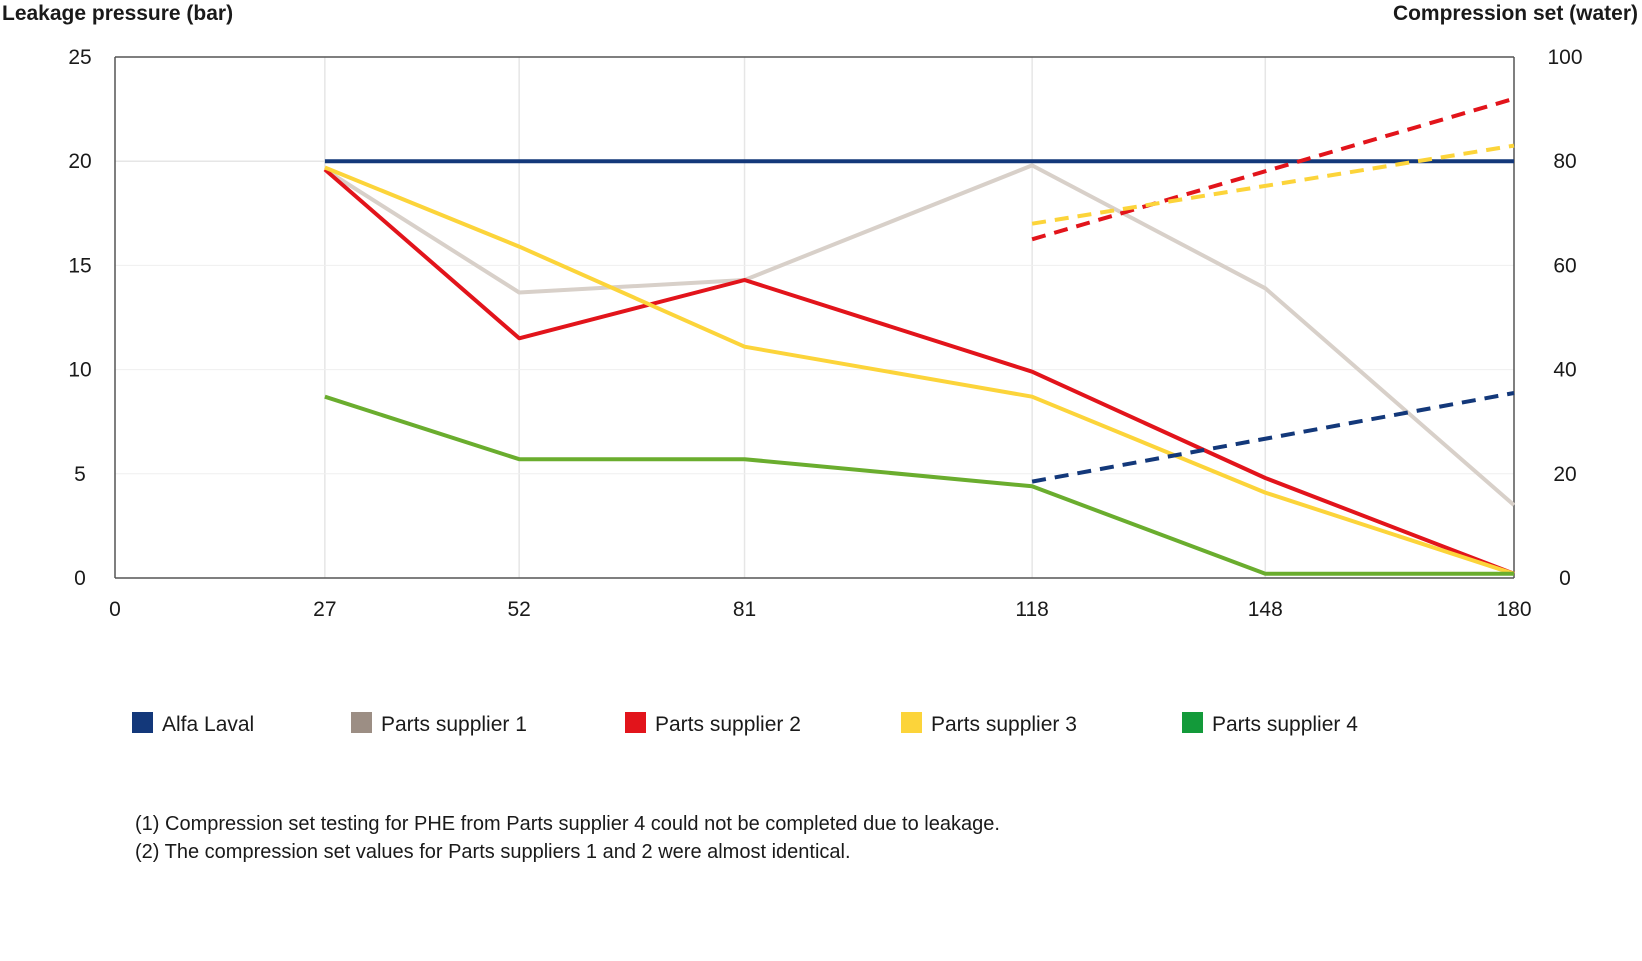 This screenshot has height=961, width=1642. What do you see at coordinates (1564, 265) in the screenshot?
I see `y-right-tick-label: 60` at bounding box center [1564, 265].